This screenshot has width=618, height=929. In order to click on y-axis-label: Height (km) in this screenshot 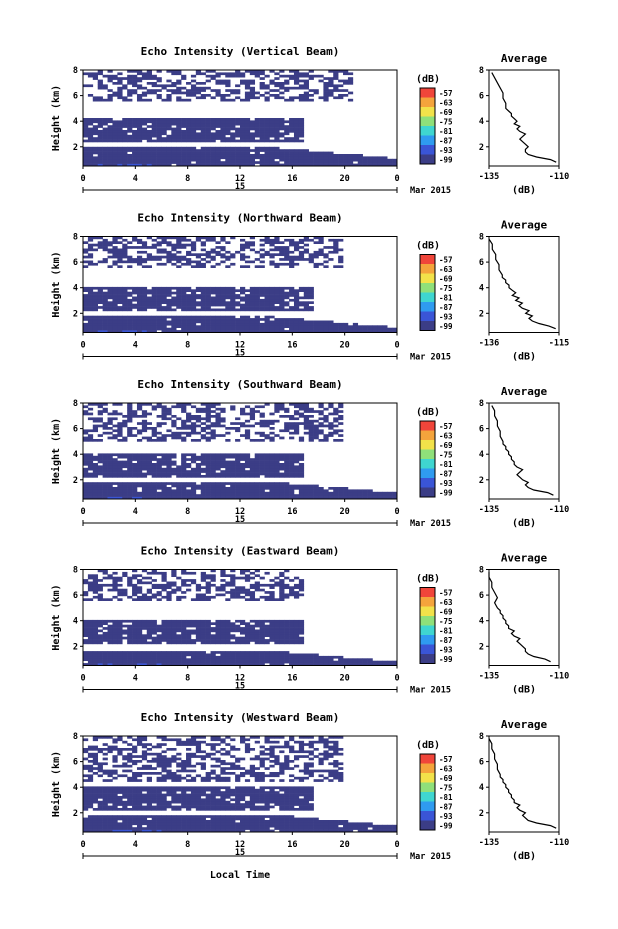, I will do `click(56, 284)`.